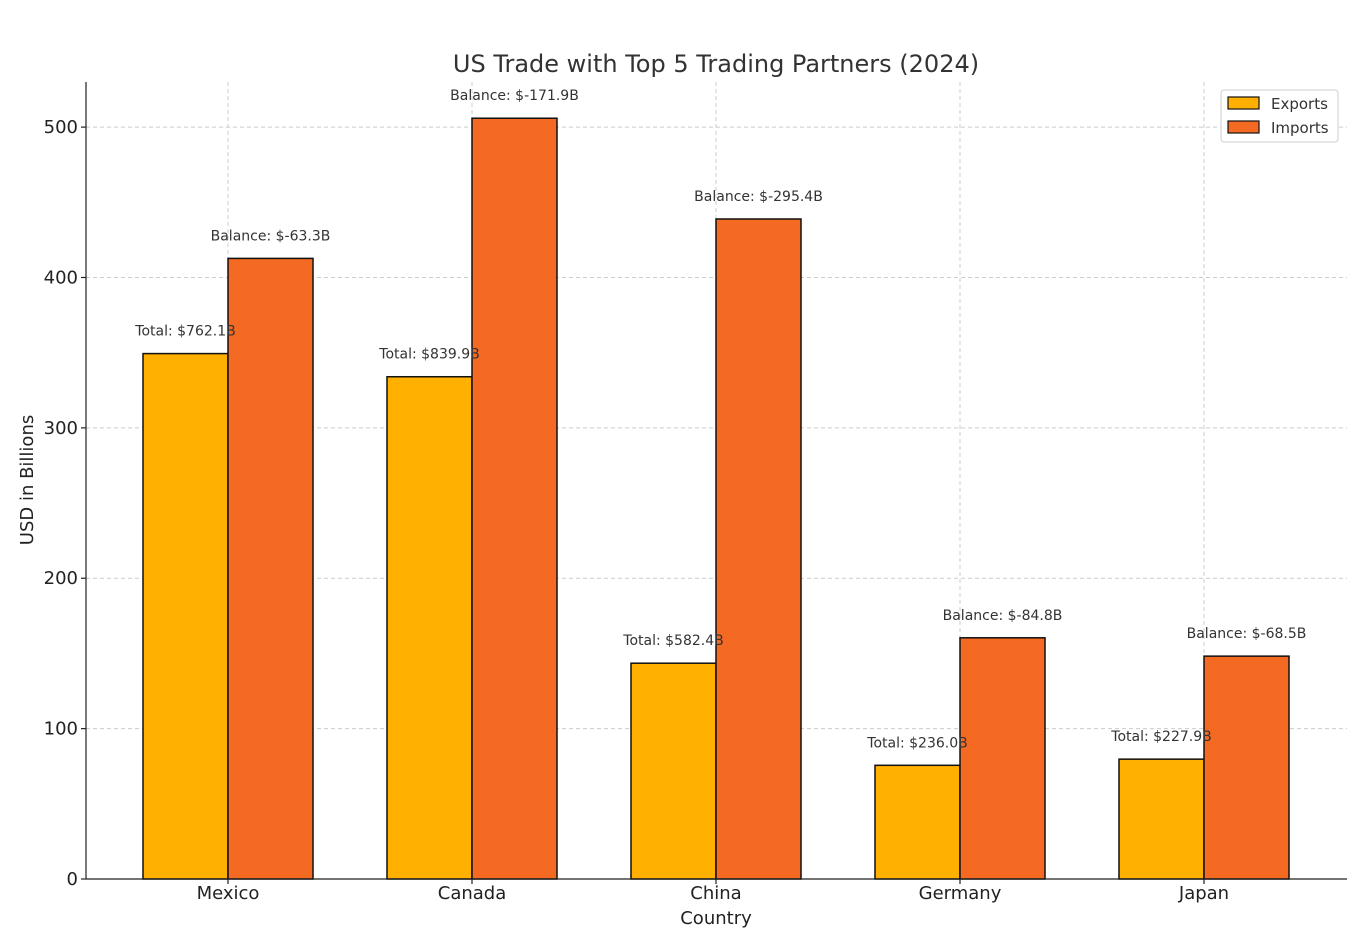 This screenshot has height=930, width=1357. I want to click on bar-exports-canada, so click(429, 627).